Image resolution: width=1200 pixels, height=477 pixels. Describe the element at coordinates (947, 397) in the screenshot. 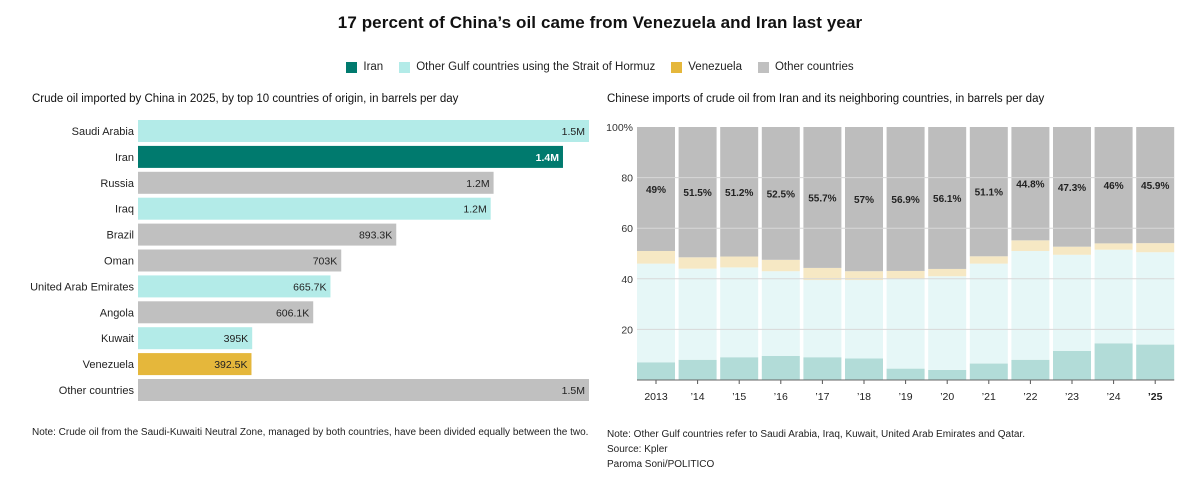

I see `x-tick-label: ’20` at that location.